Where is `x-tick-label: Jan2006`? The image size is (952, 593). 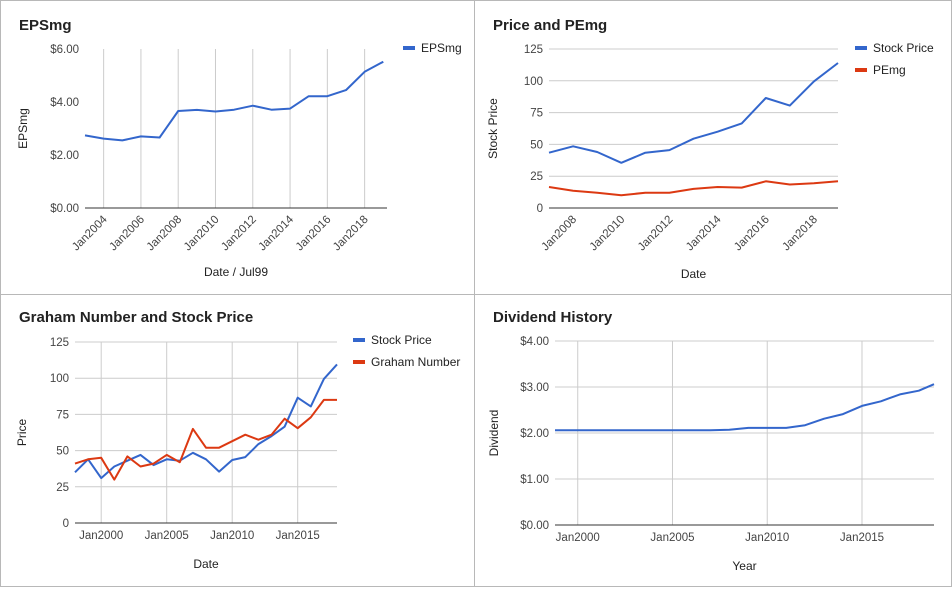
x-tick-label: Jan2006 is located at coordinates (127, 234).